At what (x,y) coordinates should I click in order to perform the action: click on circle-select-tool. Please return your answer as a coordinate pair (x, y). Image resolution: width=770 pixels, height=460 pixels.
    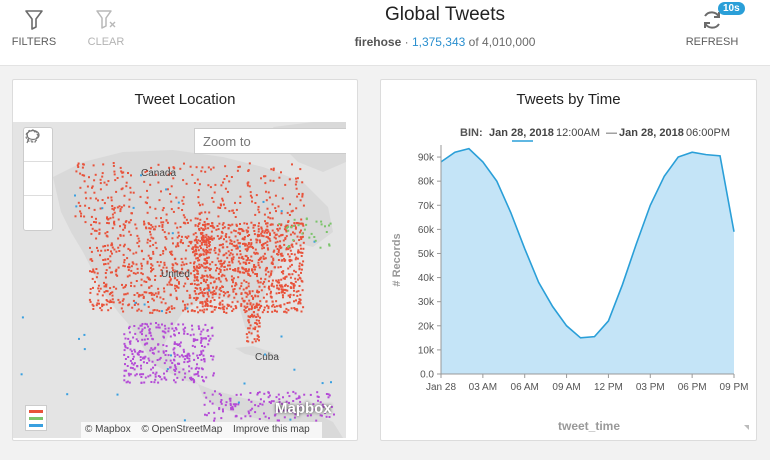
    Looking at the image, I should click on (38, 145).